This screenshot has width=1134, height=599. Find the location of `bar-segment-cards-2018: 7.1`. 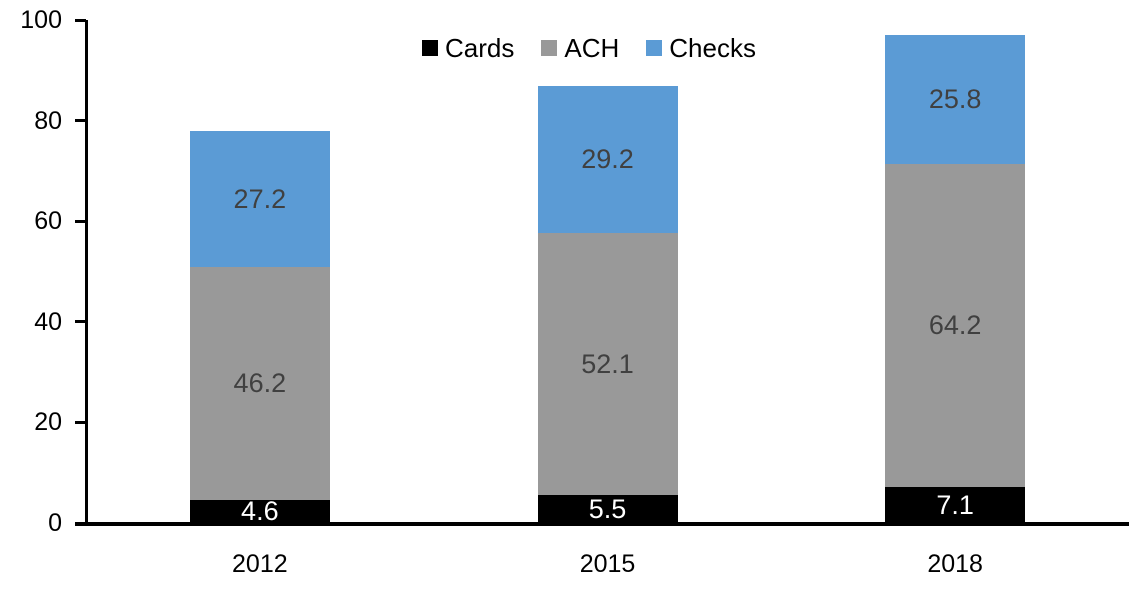

bar-segment-cards-2018: 7.1 is located at coordinates (955, 505).